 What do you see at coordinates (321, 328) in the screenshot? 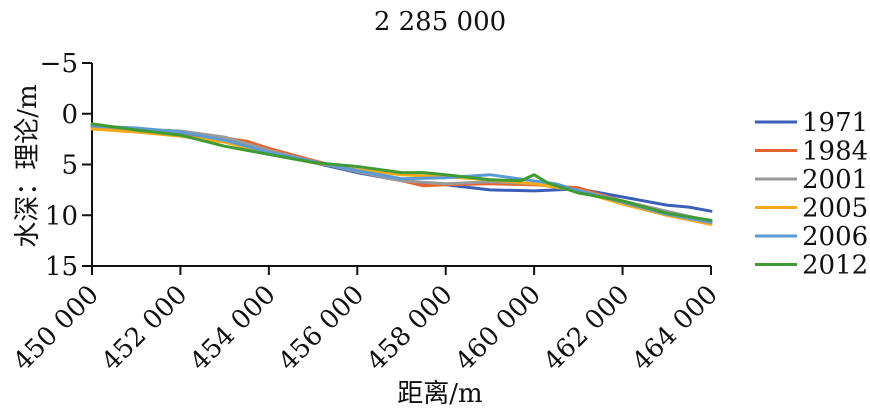
I see `x-tick-label: 456 000` at bounding box center [321, 328].